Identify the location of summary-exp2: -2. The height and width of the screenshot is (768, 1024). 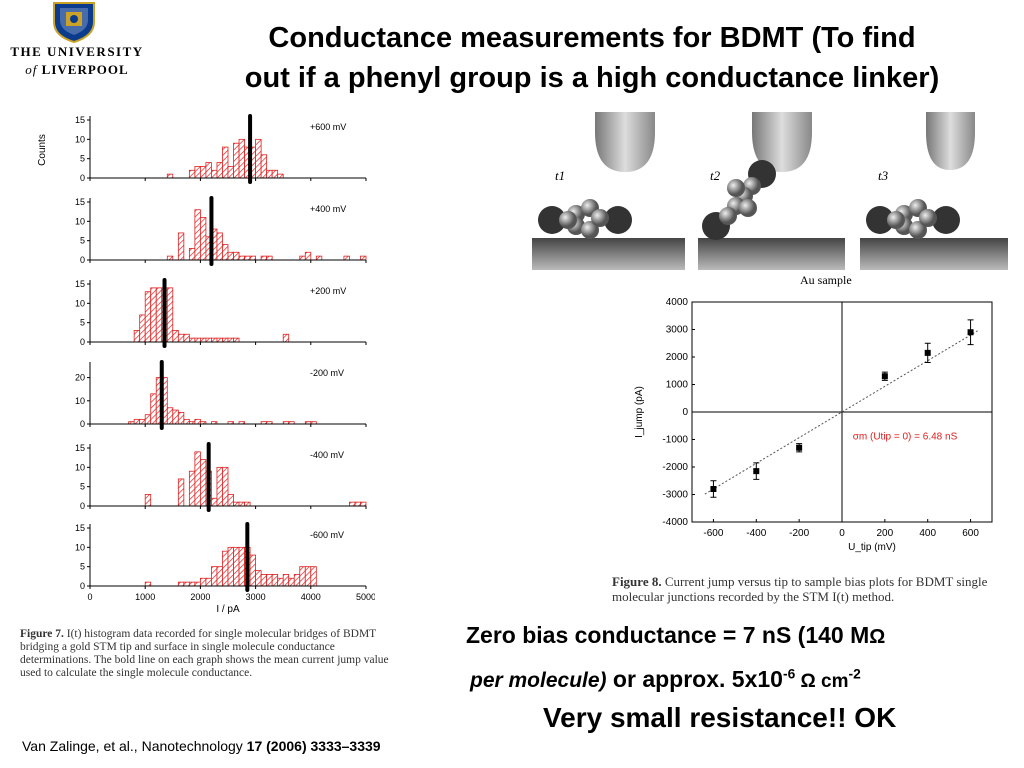
(854, 674).